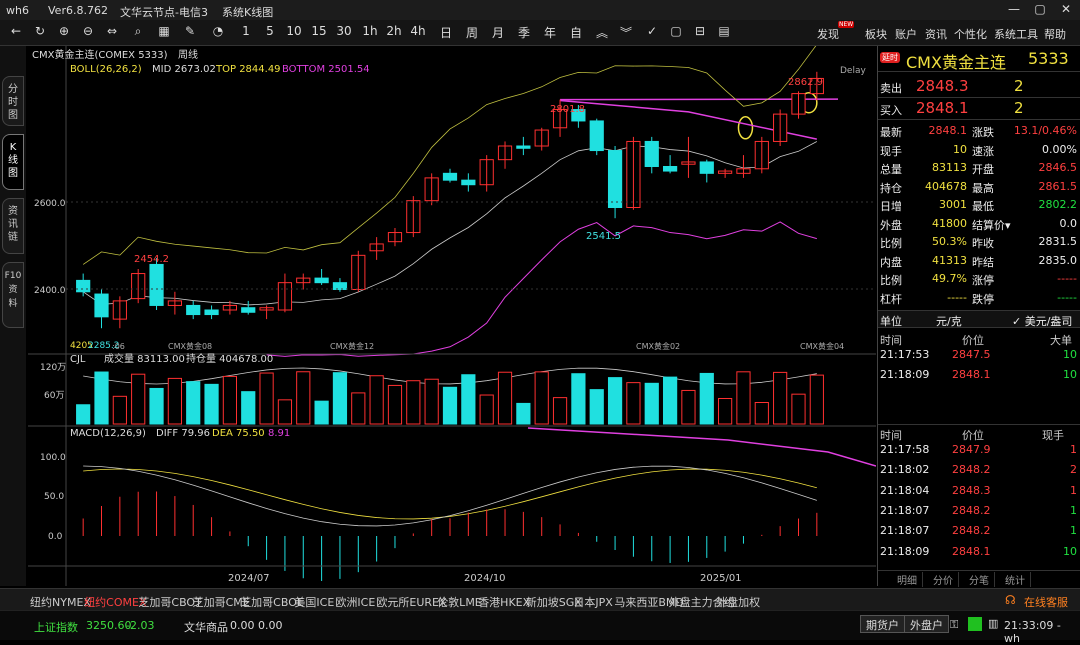  Describe the element at coordinates (370, 31) in the screenshot. I see `period-1h: 1h` at that location.